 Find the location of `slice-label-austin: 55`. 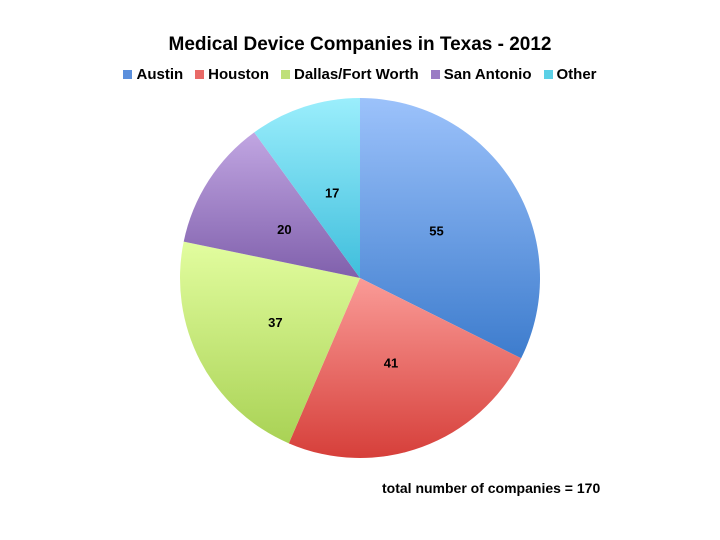

slice-label-austin: 55 is located at coordinates (436, 231).